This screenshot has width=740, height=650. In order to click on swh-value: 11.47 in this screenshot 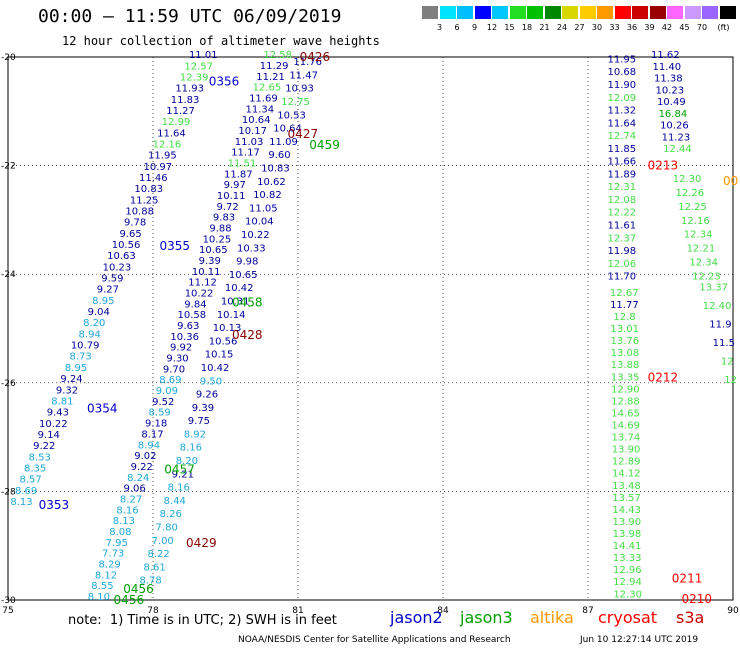, I will do `click(303, 75)`.